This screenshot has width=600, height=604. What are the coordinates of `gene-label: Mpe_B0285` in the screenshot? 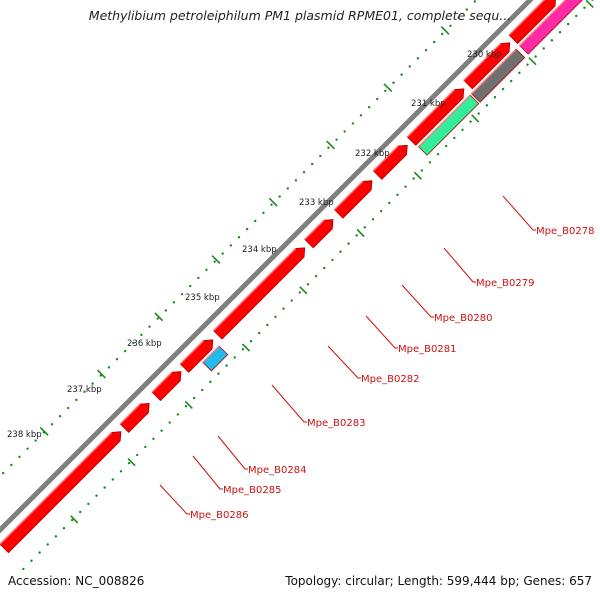 It's located at (252, 490).